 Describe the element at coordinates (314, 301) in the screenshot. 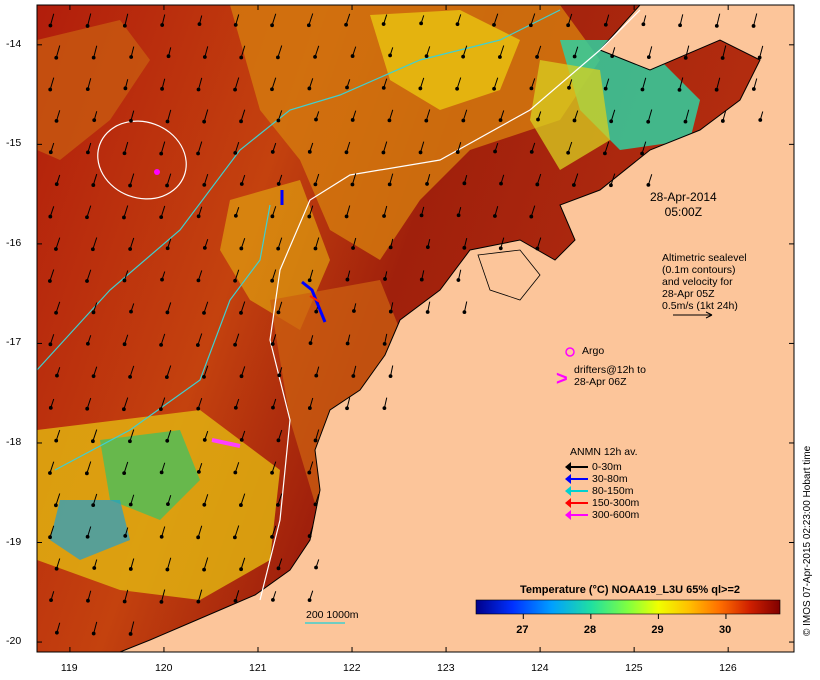

I see `drifter-track-blue` at that location.